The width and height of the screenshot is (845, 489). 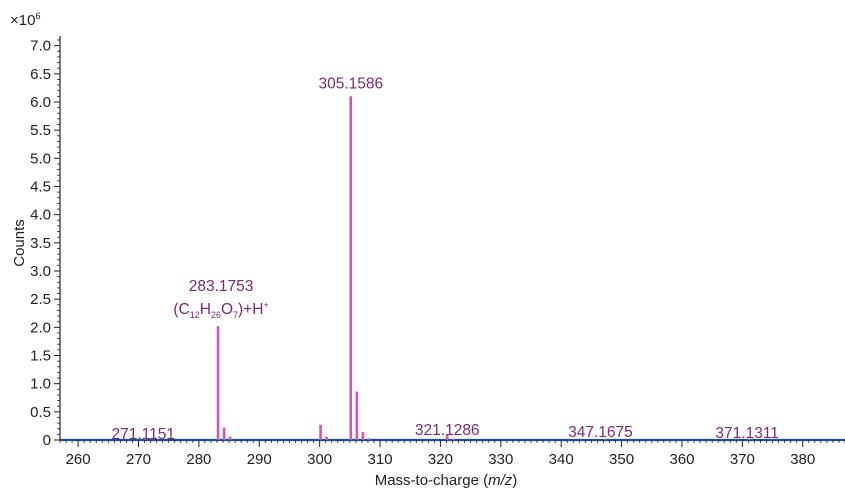 I want to click on x-tick-label: 360, so click(x=681, y=459).